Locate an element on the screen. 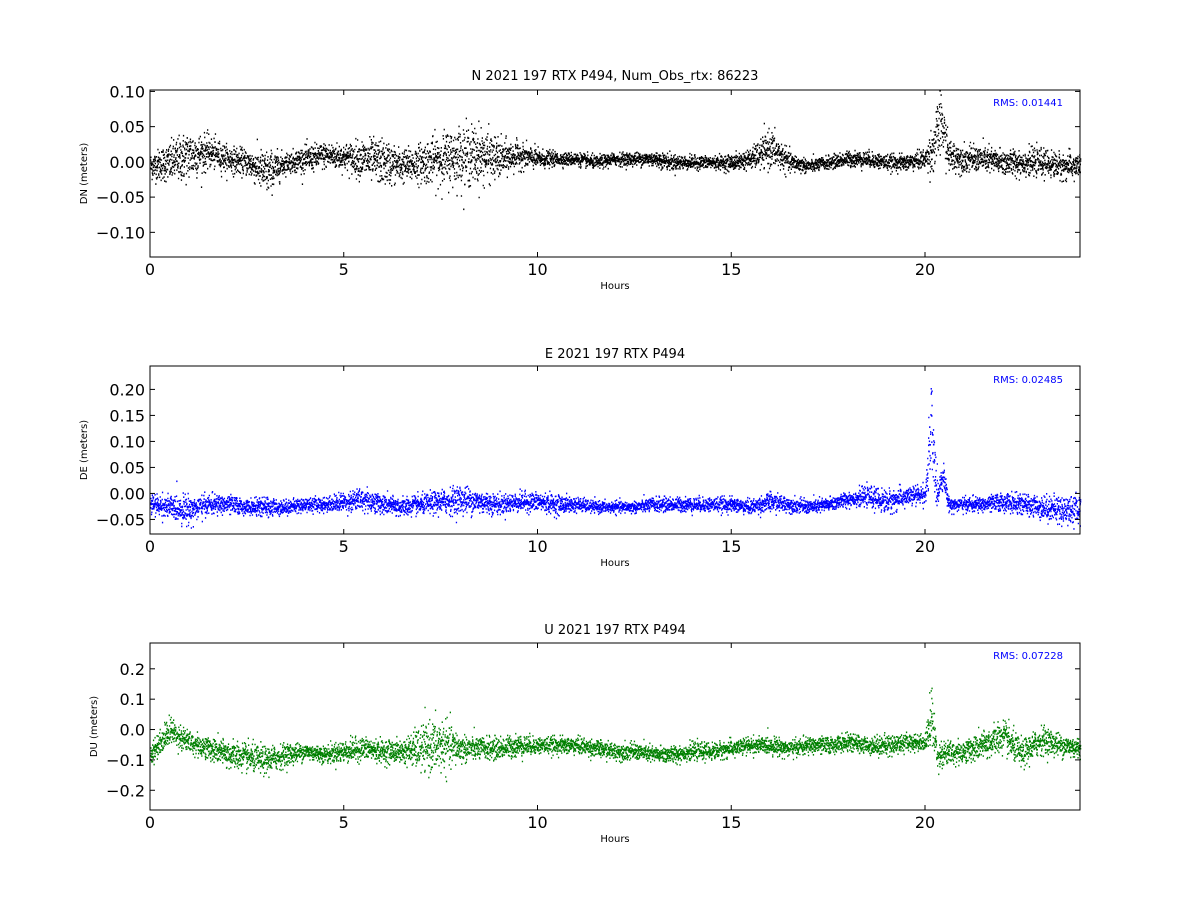  up-axes-frame is located at coordinates (615, 726).